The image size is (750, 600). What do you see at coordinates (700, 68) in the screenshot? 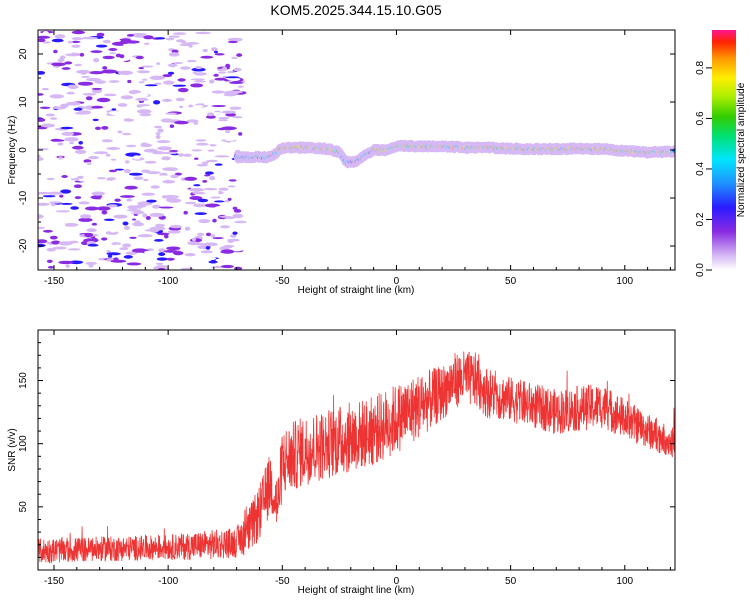
I see `colorbar-tick-label: 0.8` at bounding box center [700, 68].